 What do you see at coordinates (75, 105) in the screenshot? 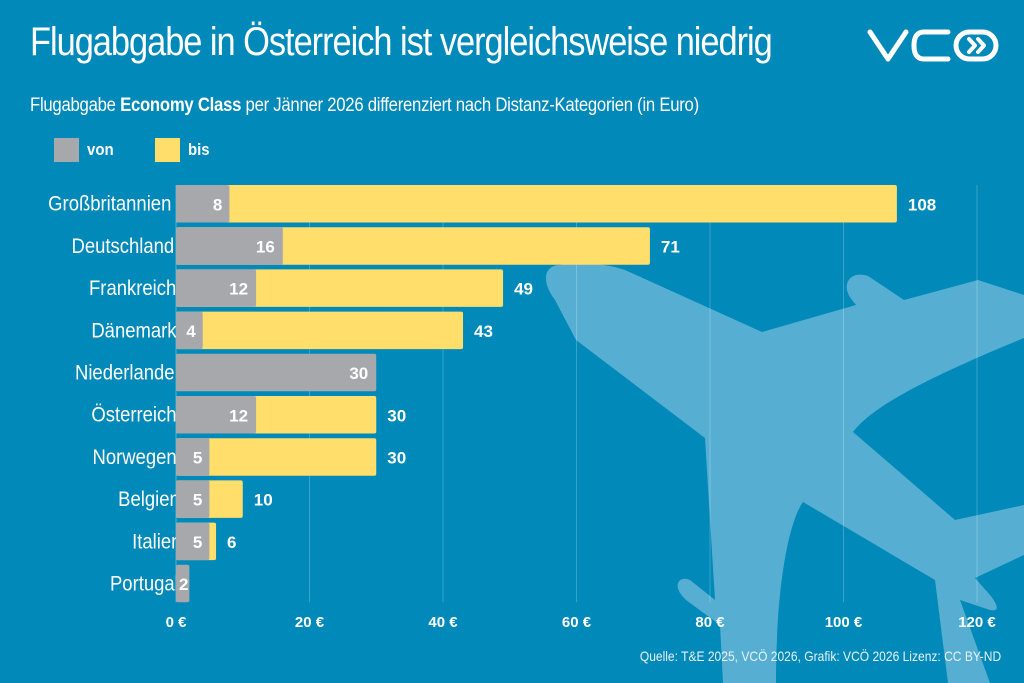
I see `subtitle-prefix: Flugabgabe` at bounding box center [75, 105].